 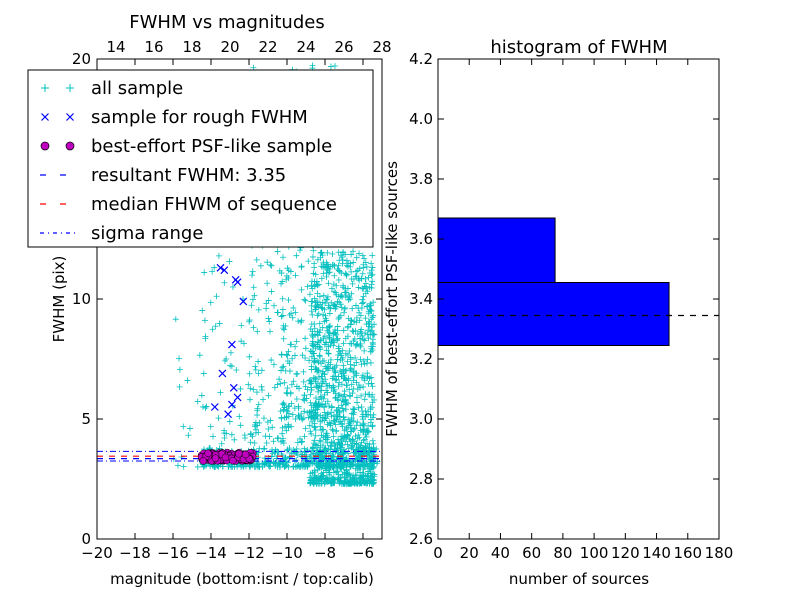 I want to click on scatter-top-tick-label: 26, so click(x=343, y=47).